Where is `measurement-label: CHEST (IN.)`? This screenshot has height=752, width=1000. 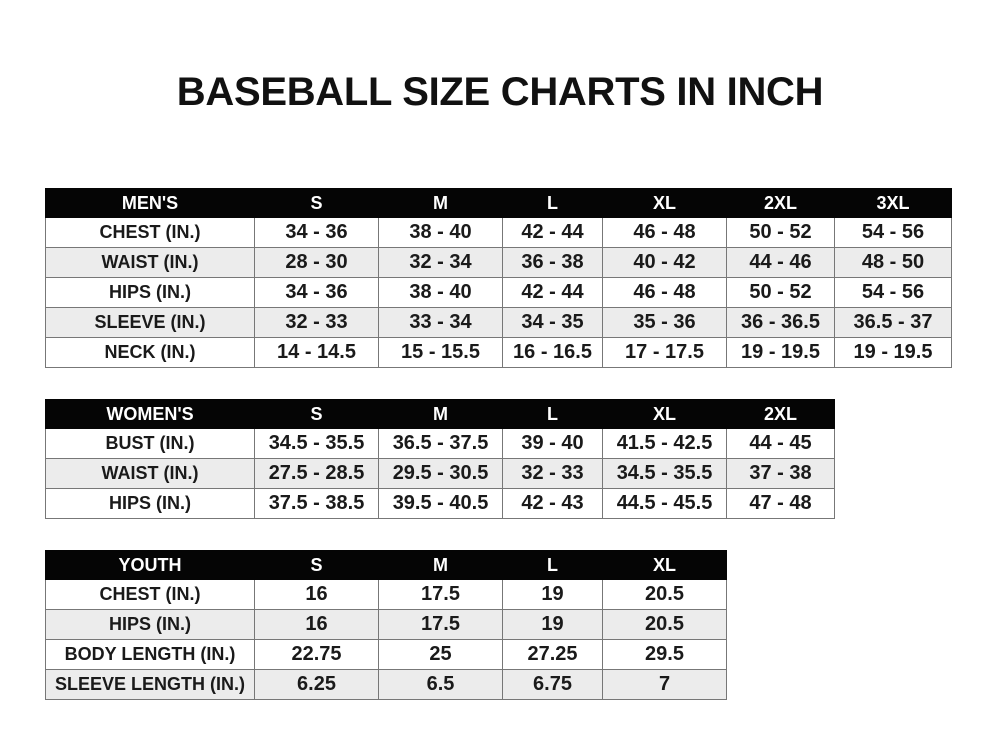
measurement-label: CHEST (IN.) is located at coordinates (150, 232).